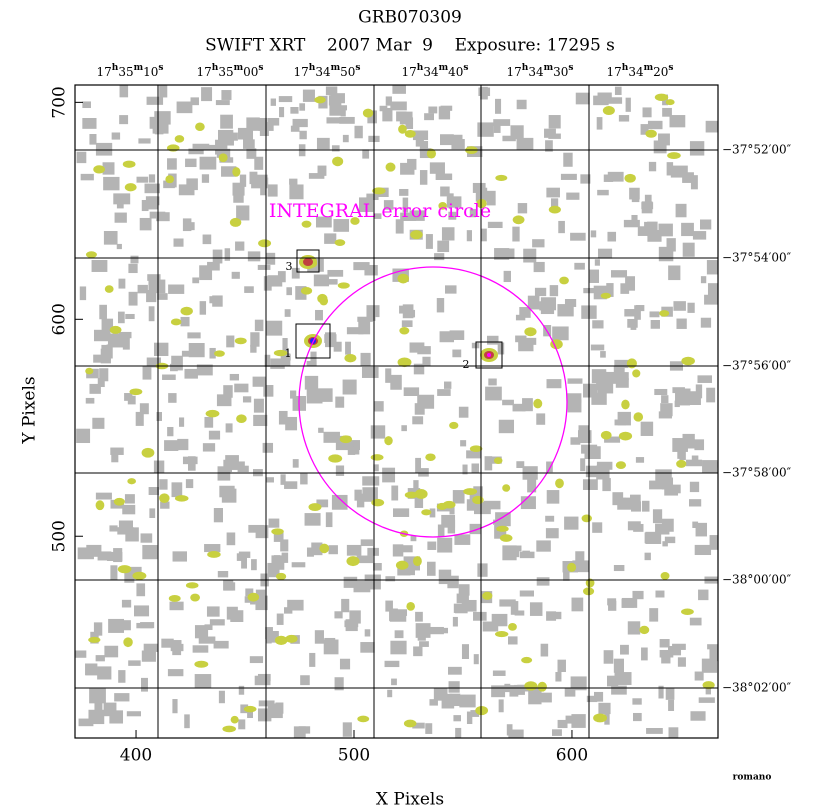  Describe the element at coordinates (757, 258) in the screenshot. I see `dec-label: −37°54′00″` at that location.